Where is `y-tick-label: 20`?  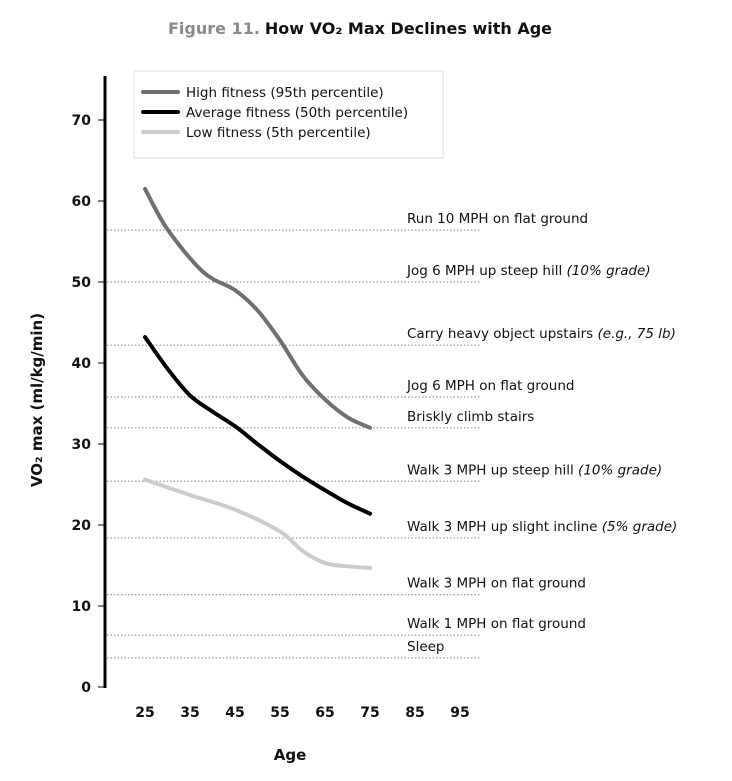 y-tick-label: 20 is located at coordinates (82, 526).